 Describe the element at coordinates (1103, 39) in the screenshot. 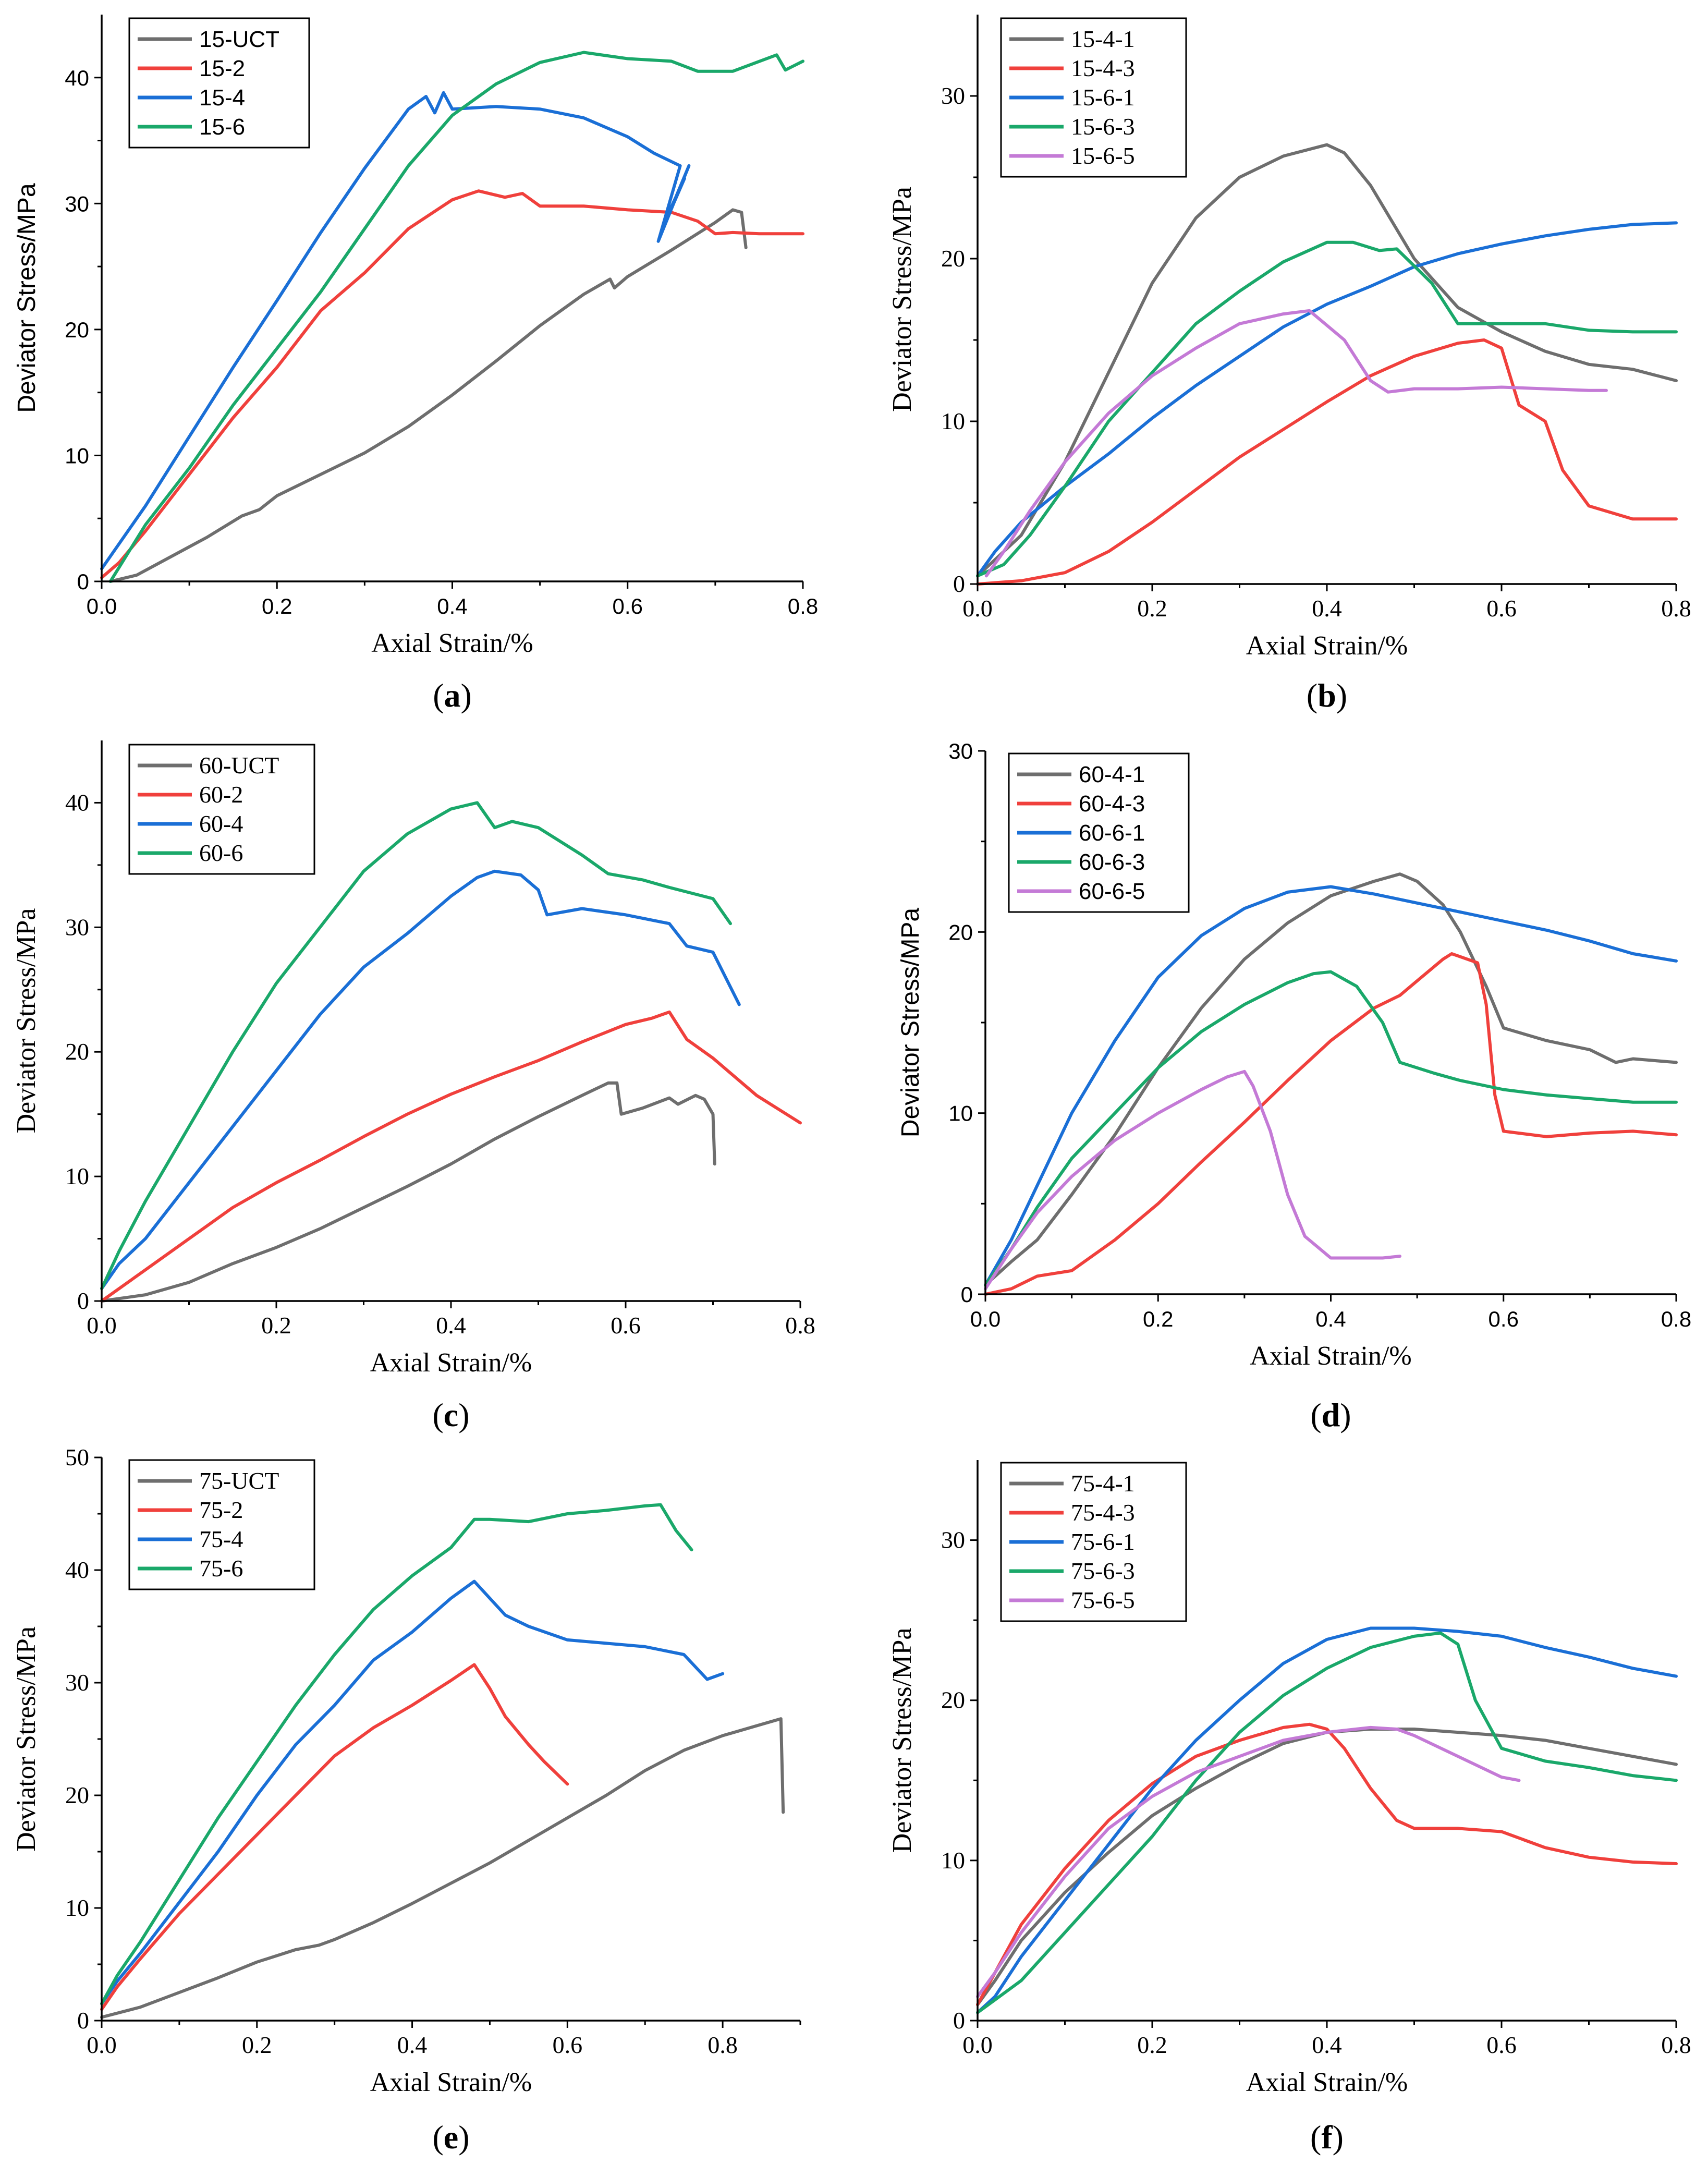

I see `legend-label-15-4-1: 15-4-1` at that location.